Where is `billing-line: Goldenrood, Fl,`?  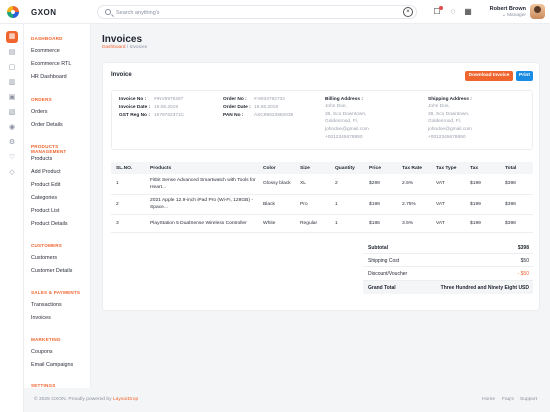
billing-line: Goldenrood, Fl, is located at coordinates (342, 122).